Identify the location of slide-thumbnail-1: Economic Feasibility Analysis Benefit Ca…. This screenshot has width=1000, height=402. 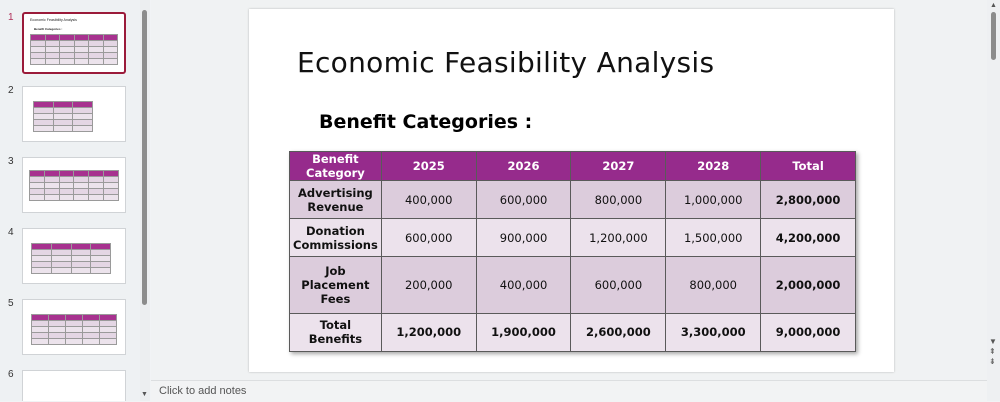
(74, 43).